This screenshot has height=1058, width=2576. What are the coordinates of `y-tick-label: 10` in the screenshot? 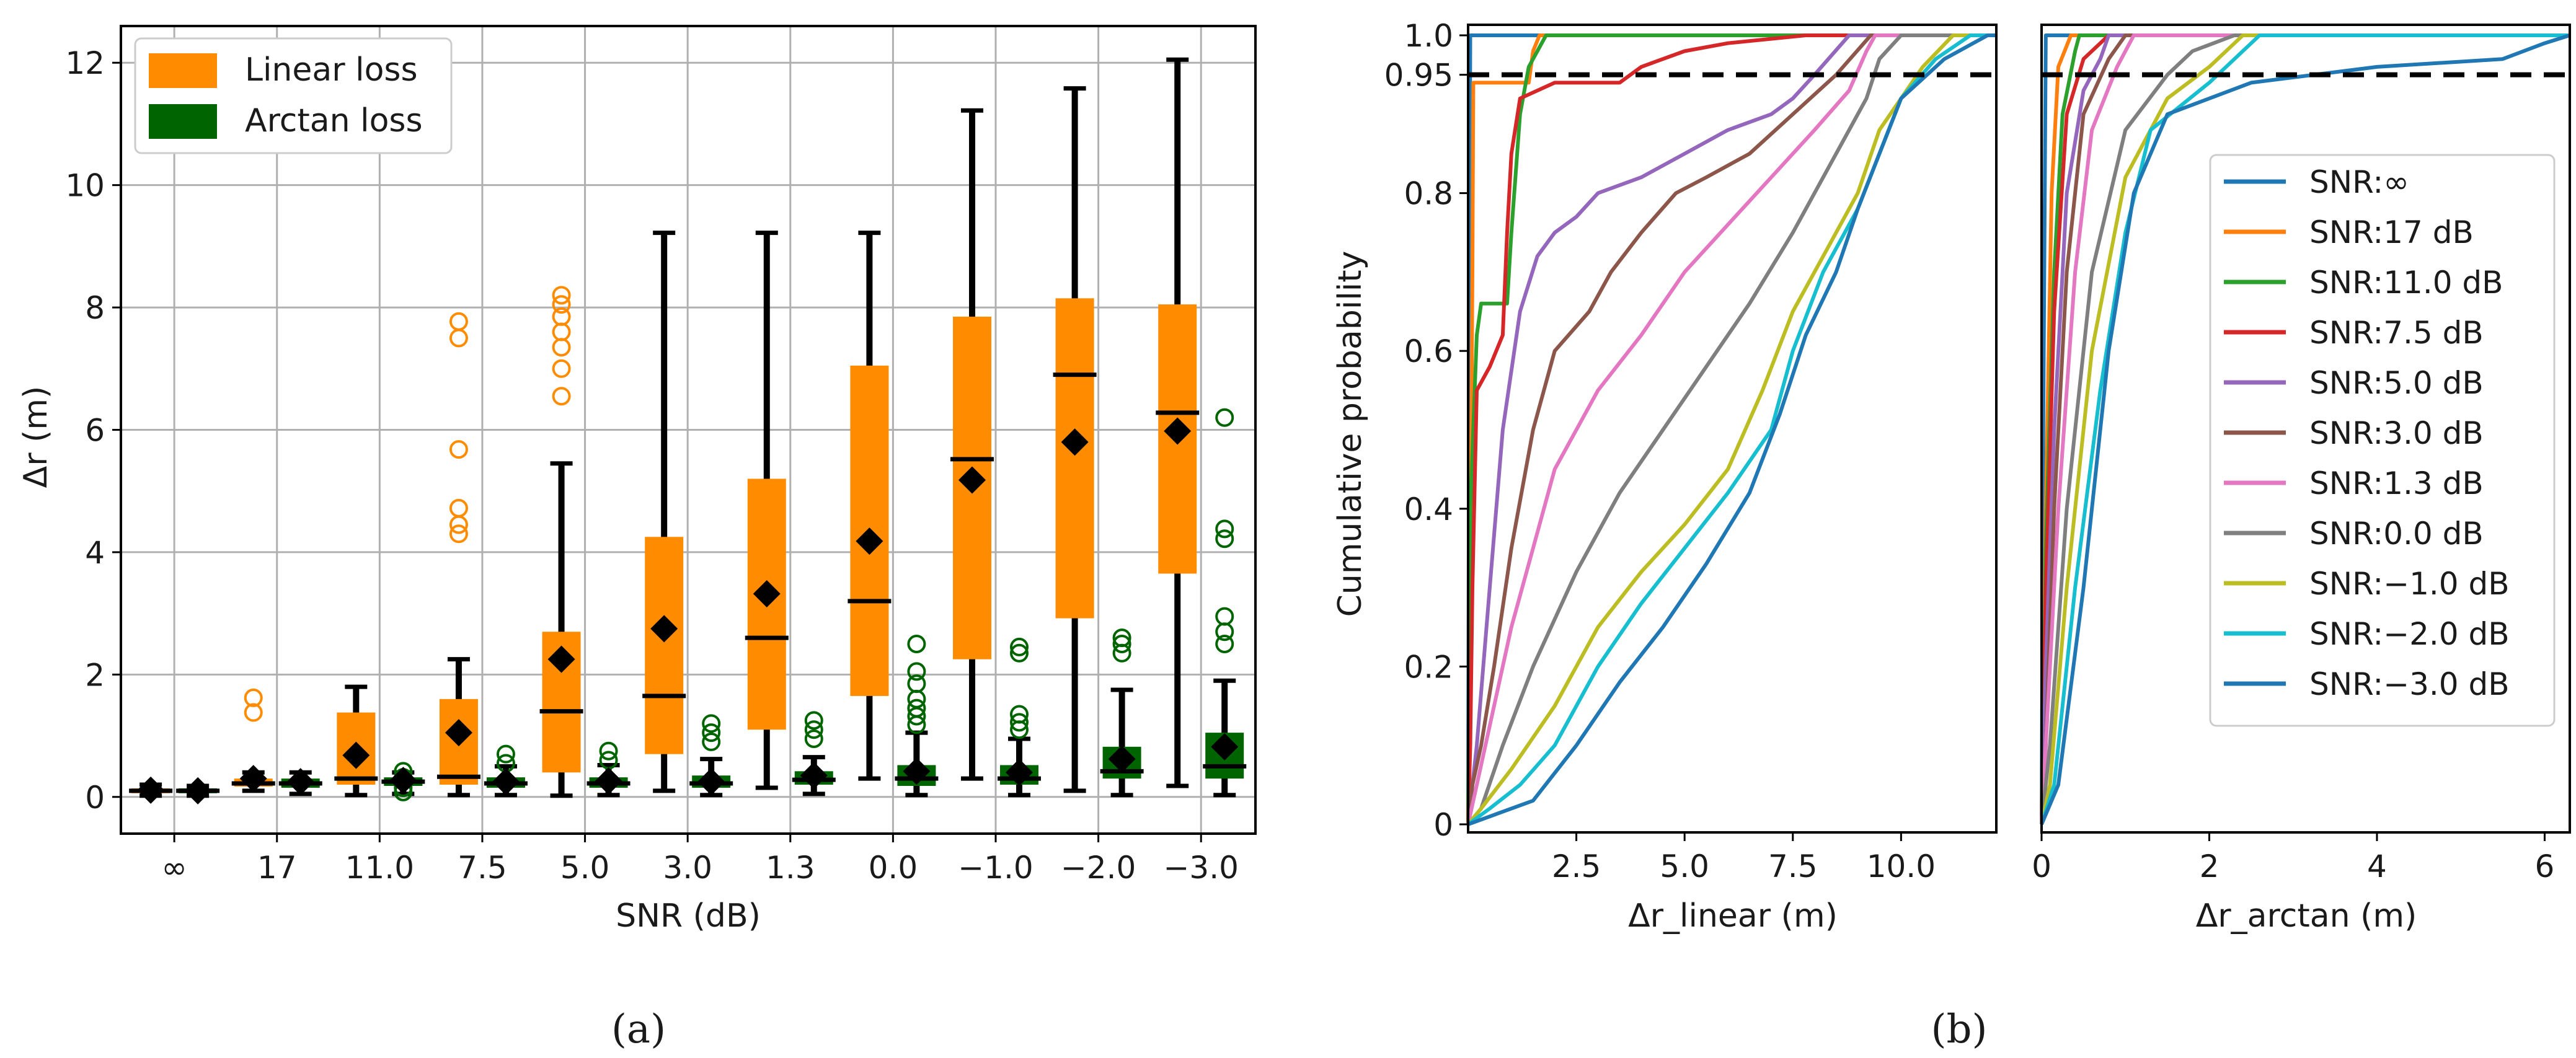 It's located at (85, 186).